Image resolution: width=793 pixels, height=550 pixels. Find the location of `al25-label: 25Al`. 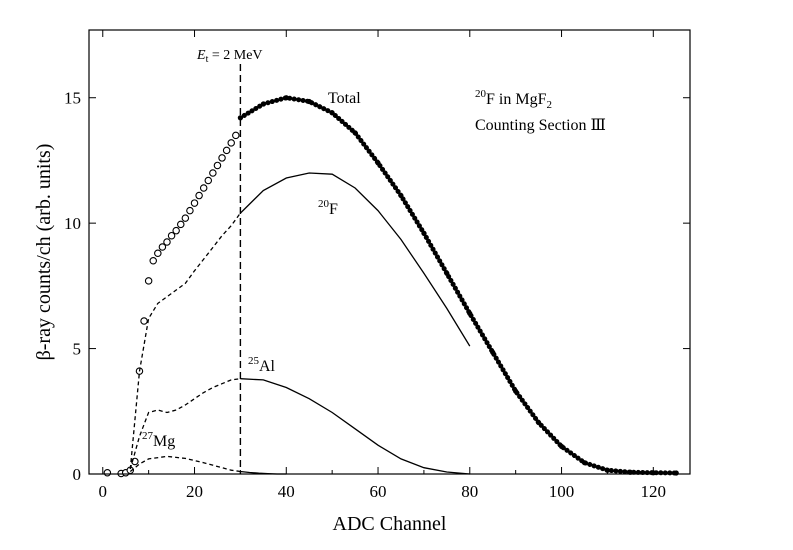

al25-label: 25Al is located at coordinates (262, 365).